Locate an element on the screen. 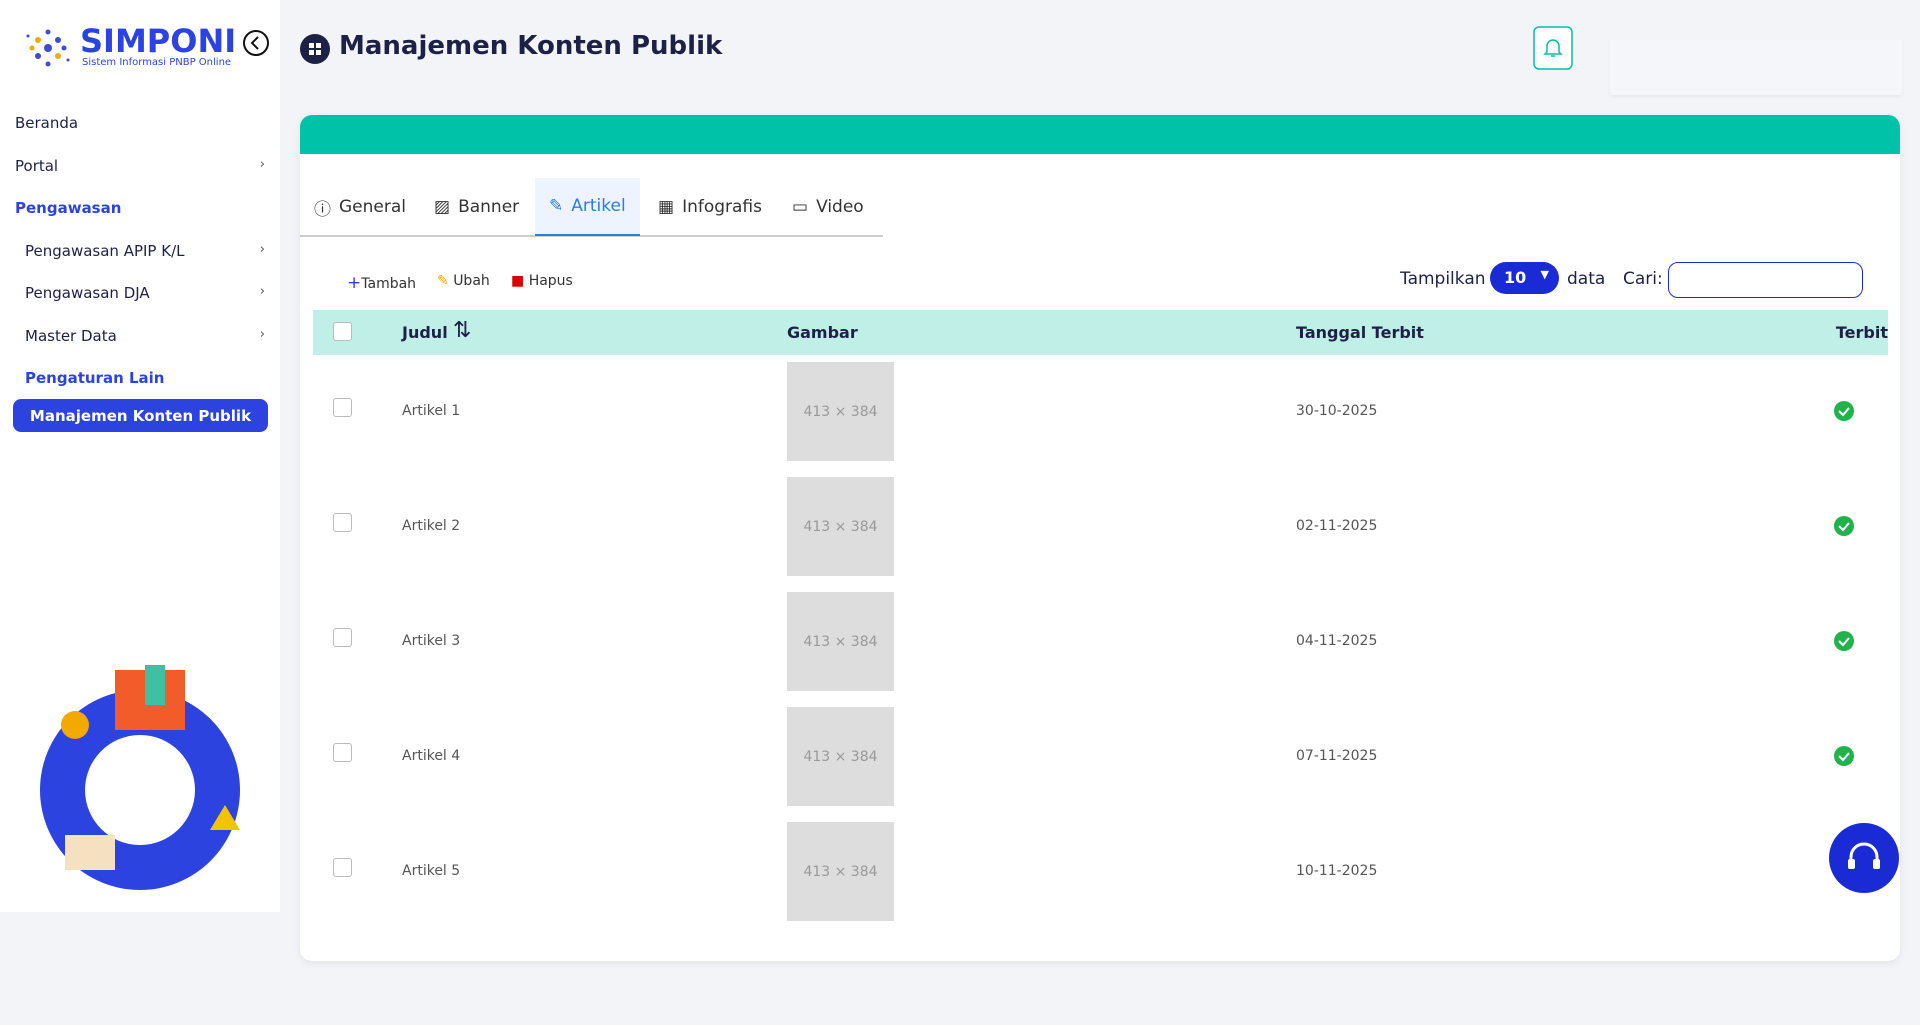 The image size is (1920, 1025). menu-item: Pengawasan is located at coordinates (68, 208).